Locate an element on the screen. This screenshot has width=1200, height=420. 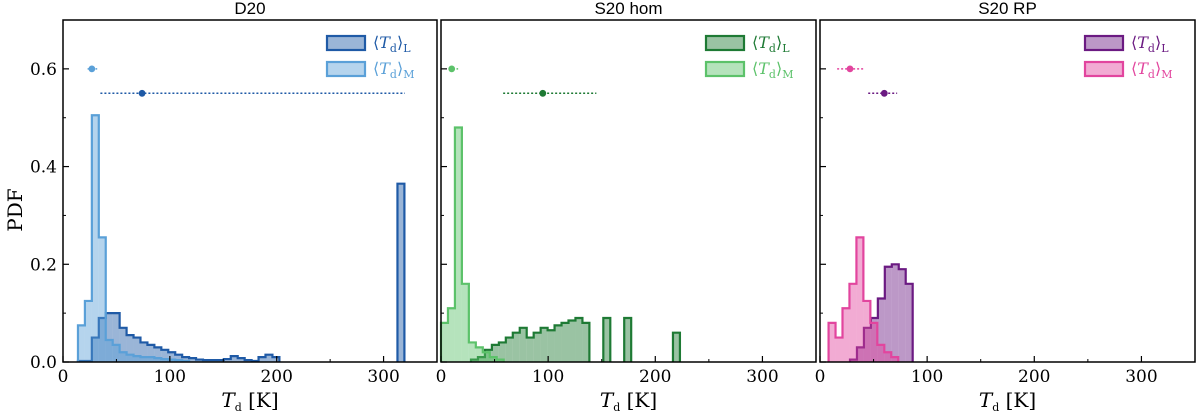
legend-label-part: ⟨ is located at coordinates (755, 68).